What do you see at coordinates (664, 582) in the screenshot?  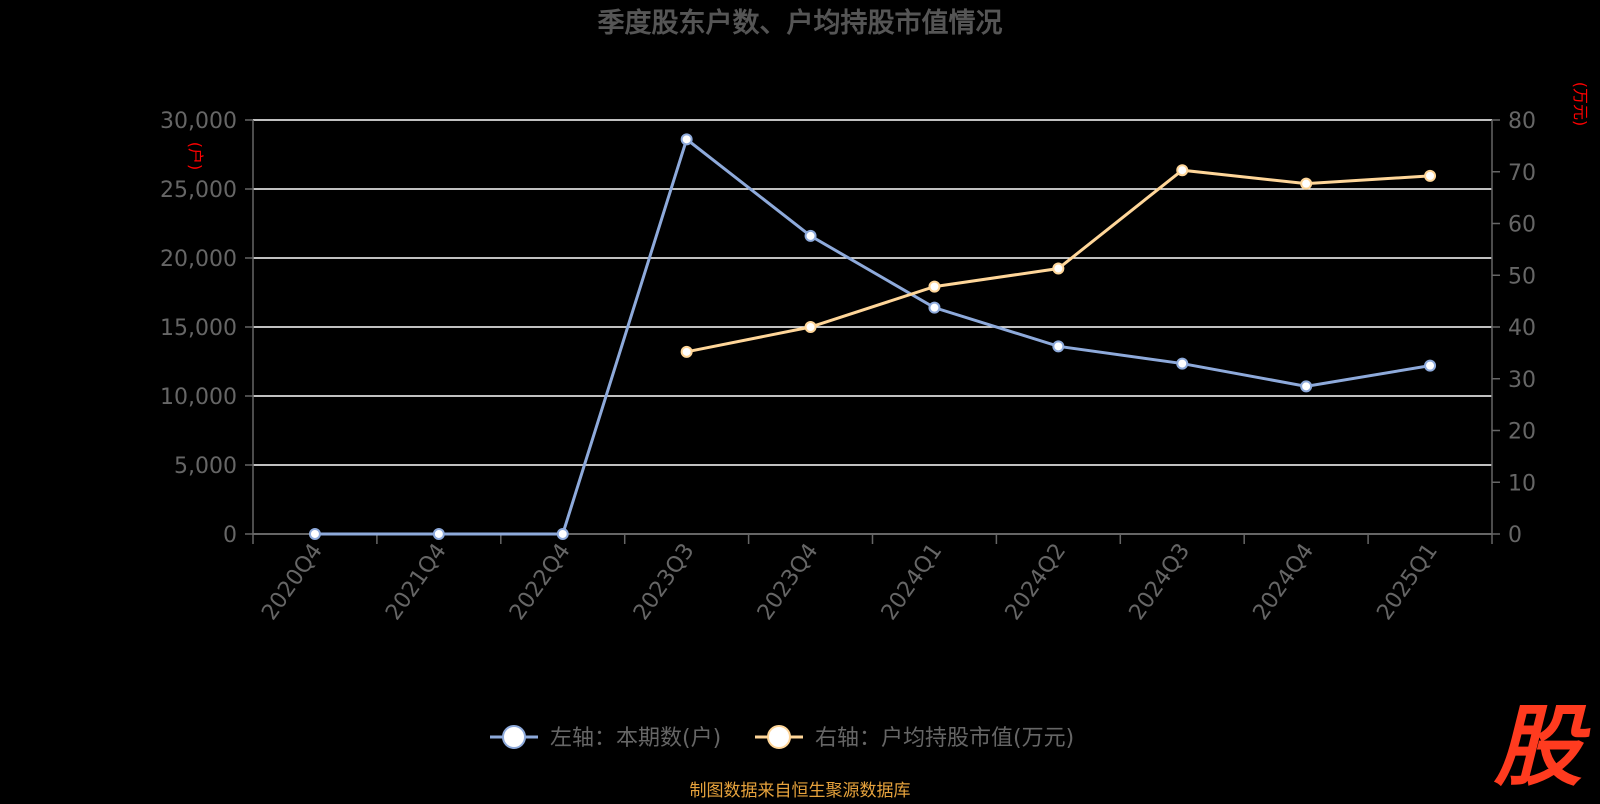 I see `x-axis-tick-label: 2023Q3` at bounding box center [664, 582].